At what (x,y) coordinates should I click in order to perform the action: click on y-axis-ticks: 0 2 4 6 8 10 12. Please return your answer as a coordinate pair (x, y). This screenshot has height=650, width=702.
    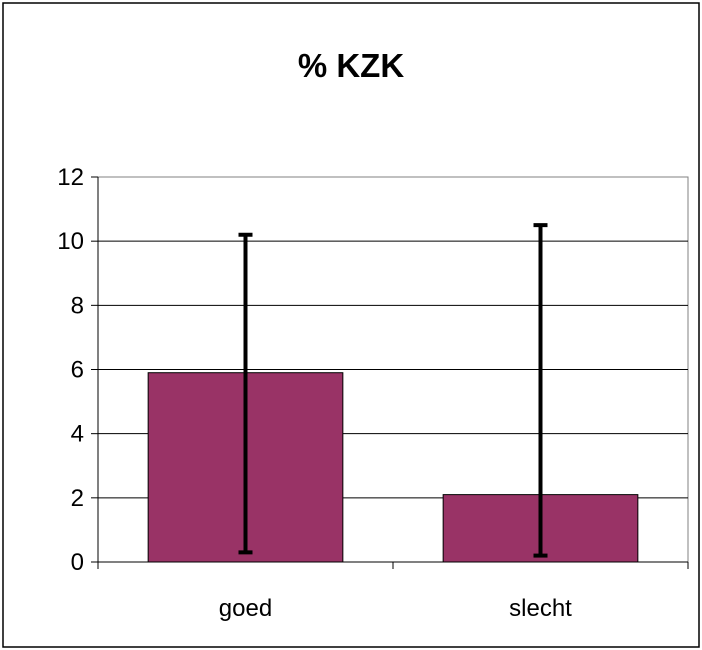
    Looking at the image, I should click on (70, 370).